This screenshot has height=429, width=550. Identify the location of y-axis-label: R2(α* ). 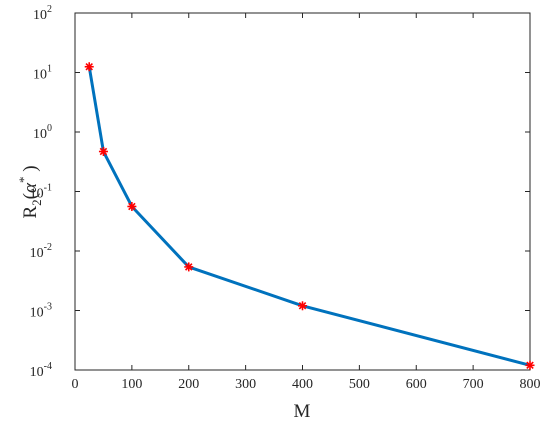
(30, 191).